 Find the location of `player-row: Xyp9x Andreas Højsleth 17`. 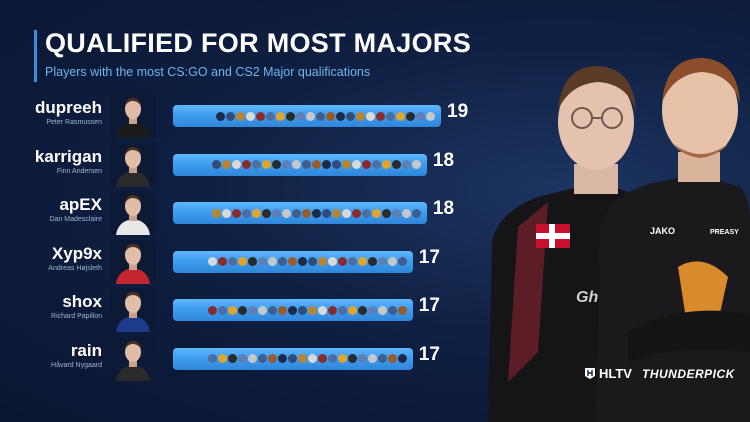

player-row: Xyp9x Andreas Højsleth 17 is located at coordinates (235, 261).